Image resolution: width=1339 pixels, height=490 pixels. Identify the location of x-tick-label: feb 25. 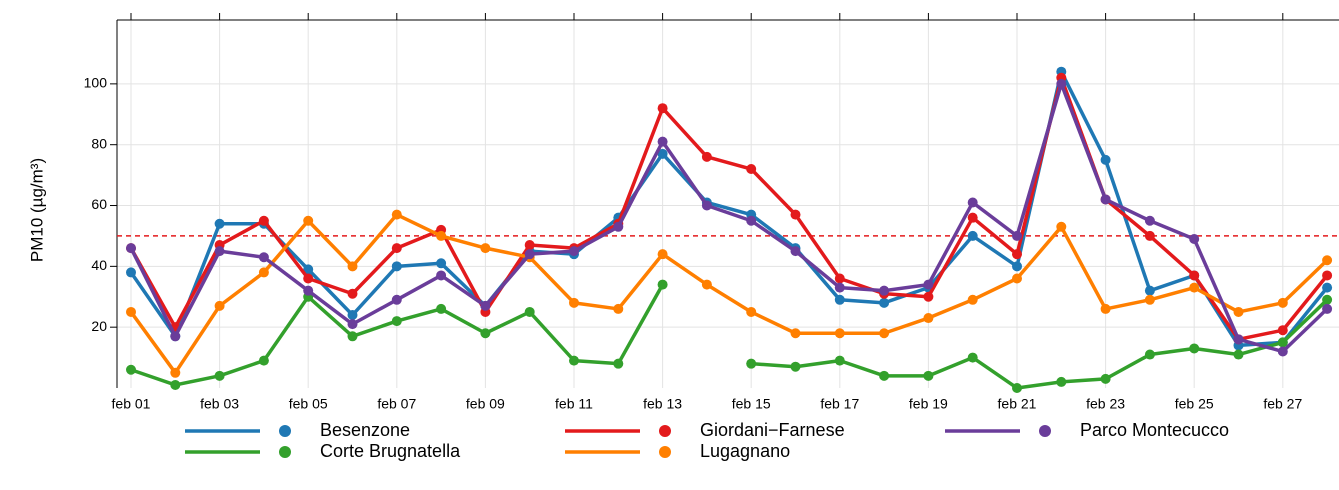
(1194, 404).